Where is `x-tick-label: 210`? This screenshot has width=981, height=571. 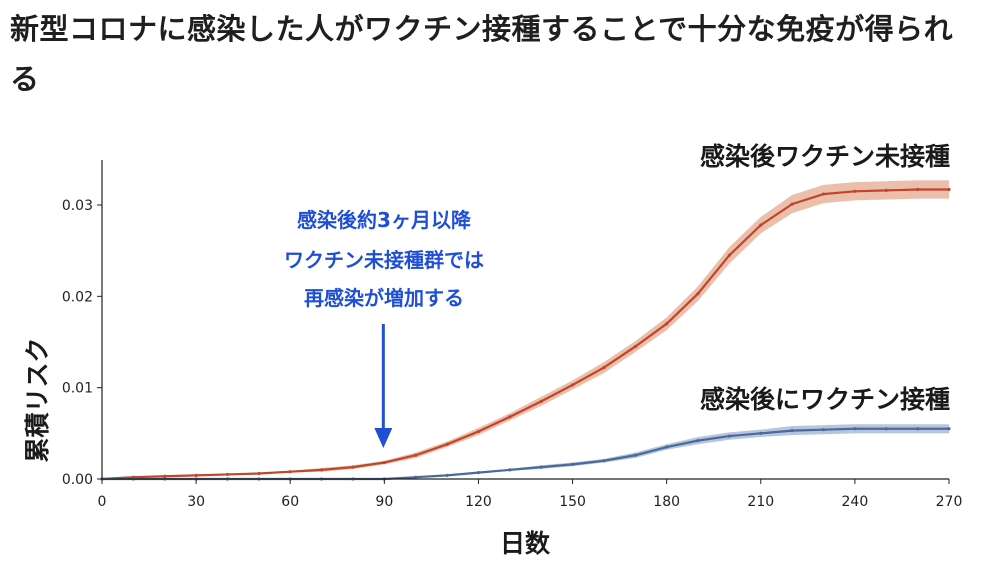 x-tick-label: 210 is located at coordinates (760, 502).